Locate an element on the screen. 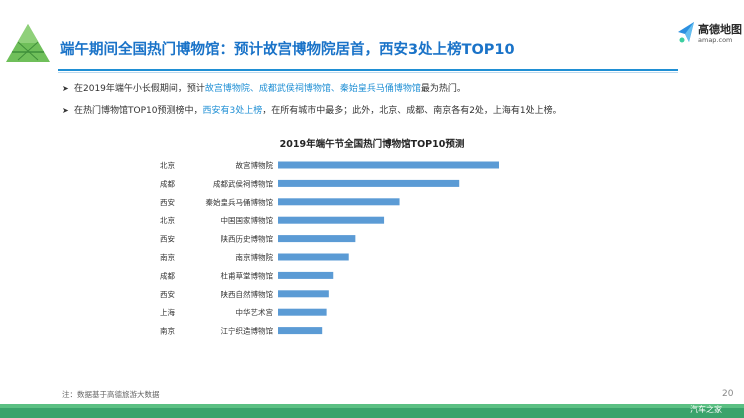  bullet-text: 最为热门。 is located at coordinates (443, 89).